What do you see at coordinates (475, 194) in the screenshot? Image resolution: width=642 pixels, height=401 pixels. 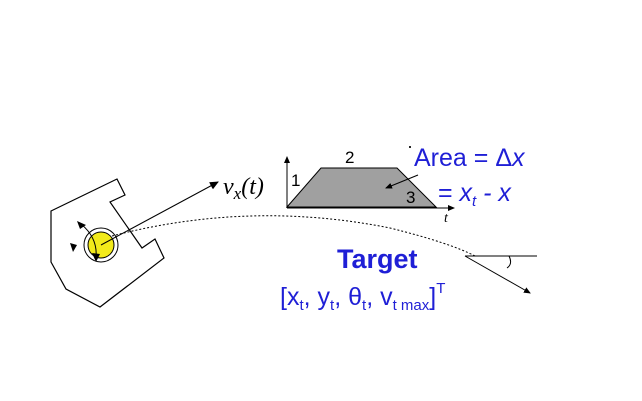 I see `displacement-equation: = xt - x` at bounding box center [475, 194].